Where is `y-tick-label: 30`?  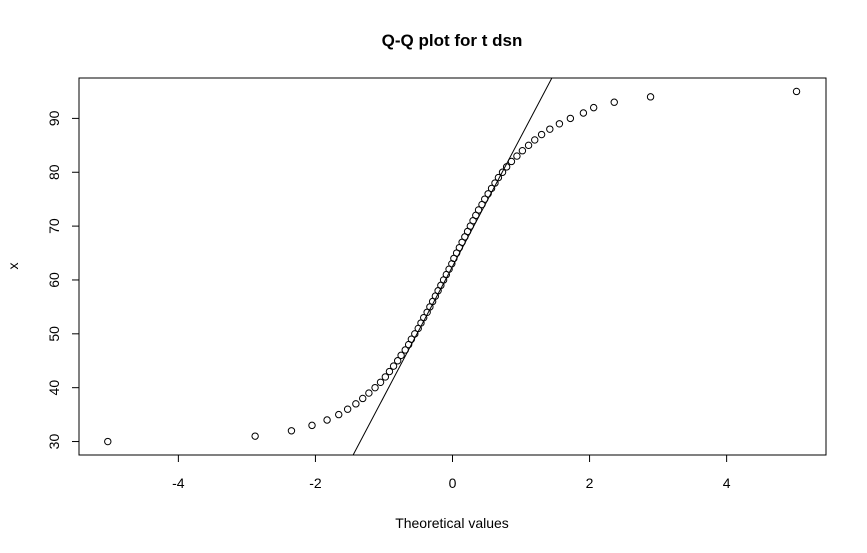
y-tick-label: 30 is located at coordinates (54, 442).